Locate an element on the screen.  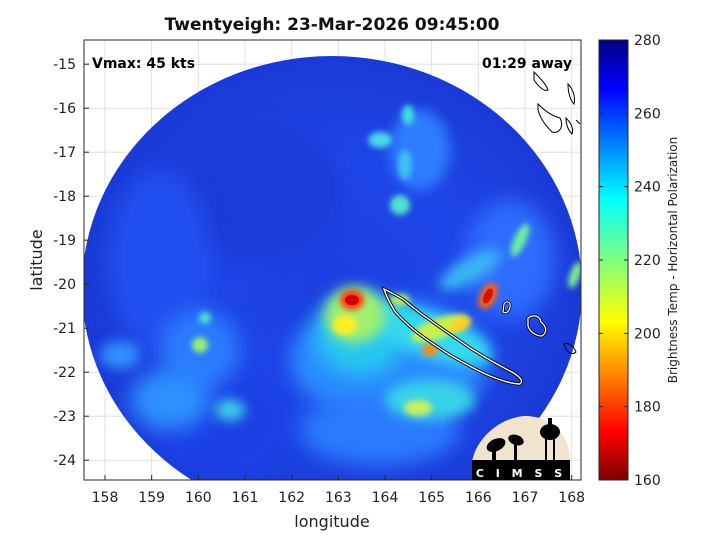
y-tick-label: -21 is located at coordinates (64, 329).